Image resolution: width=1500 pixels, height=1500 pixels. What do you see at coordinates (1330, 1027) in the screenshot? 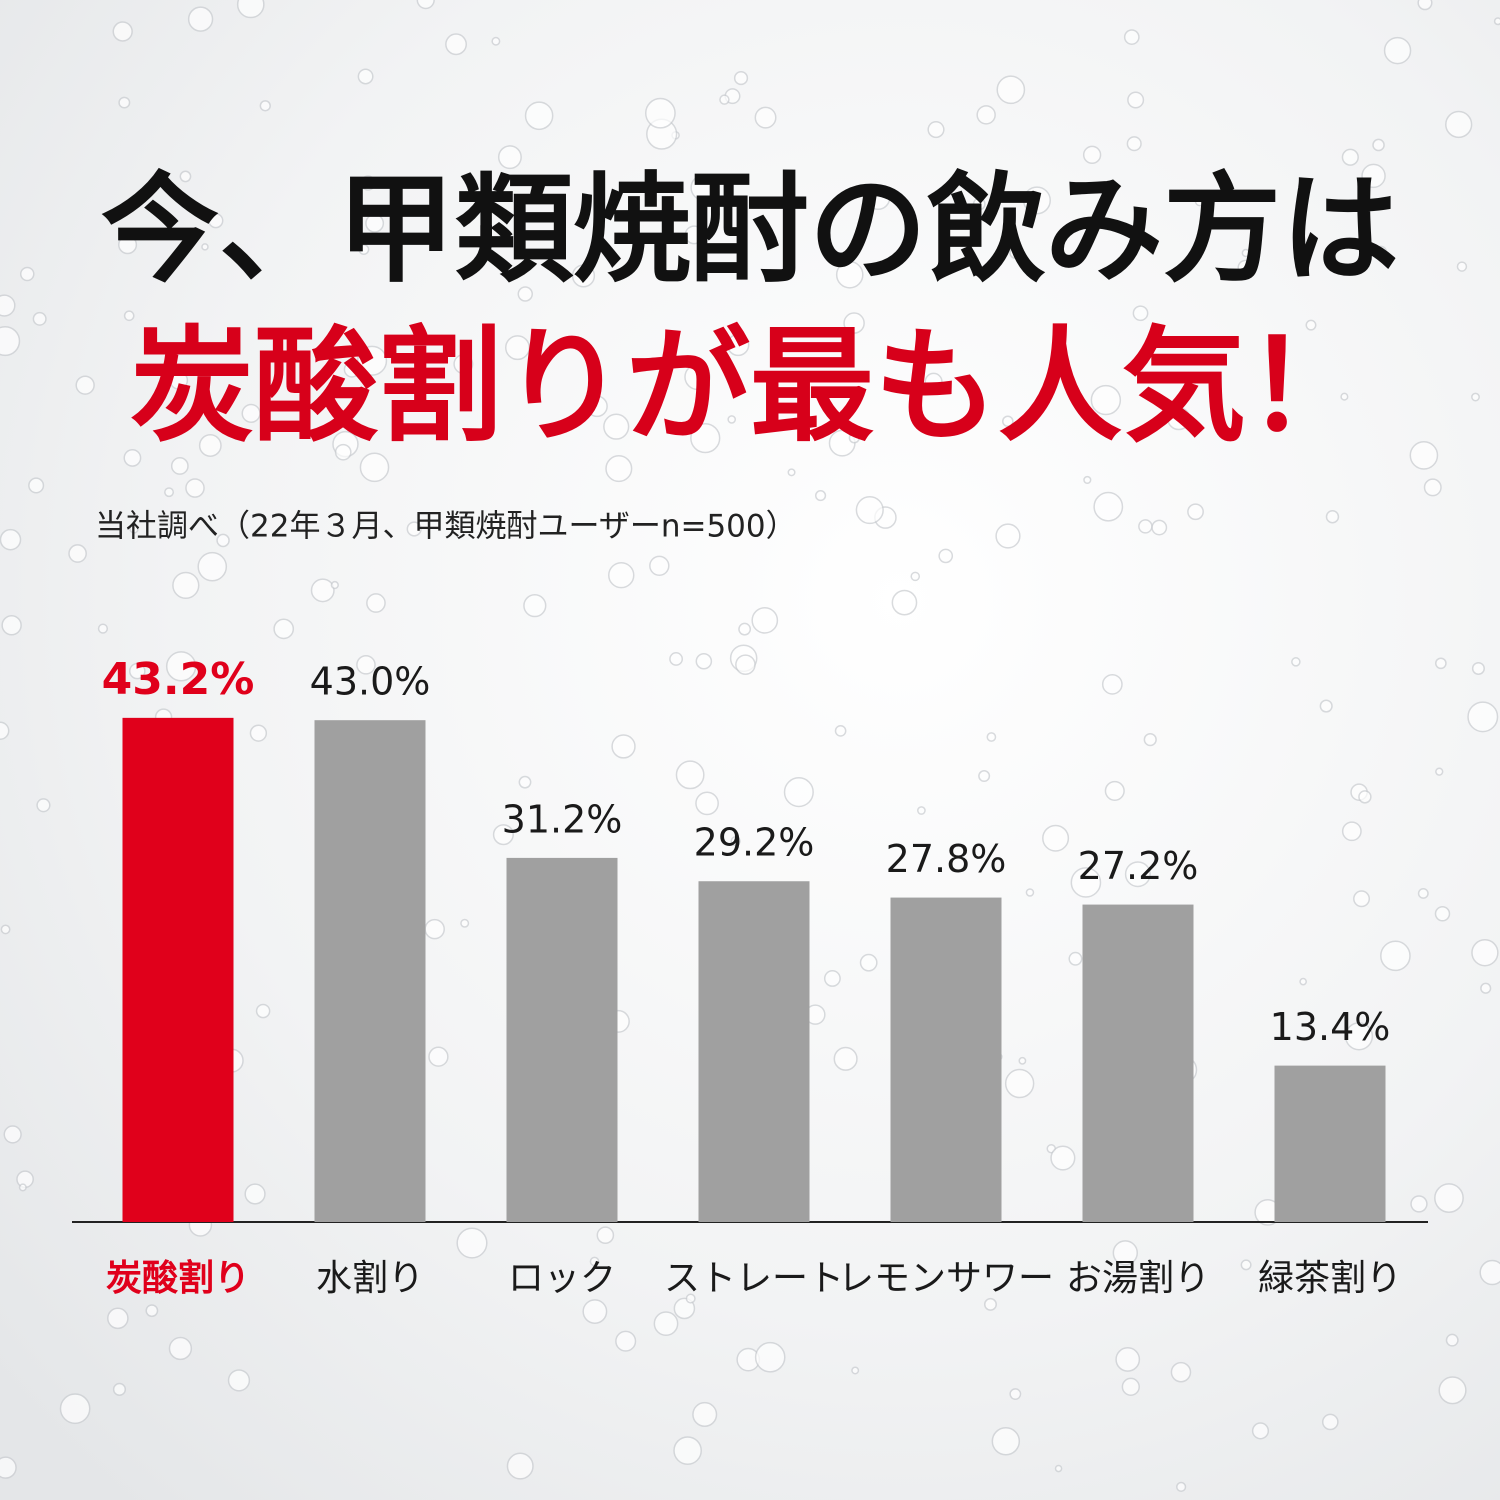
I see `value-label: 13.4%` at bounding box center [1330, 1027].